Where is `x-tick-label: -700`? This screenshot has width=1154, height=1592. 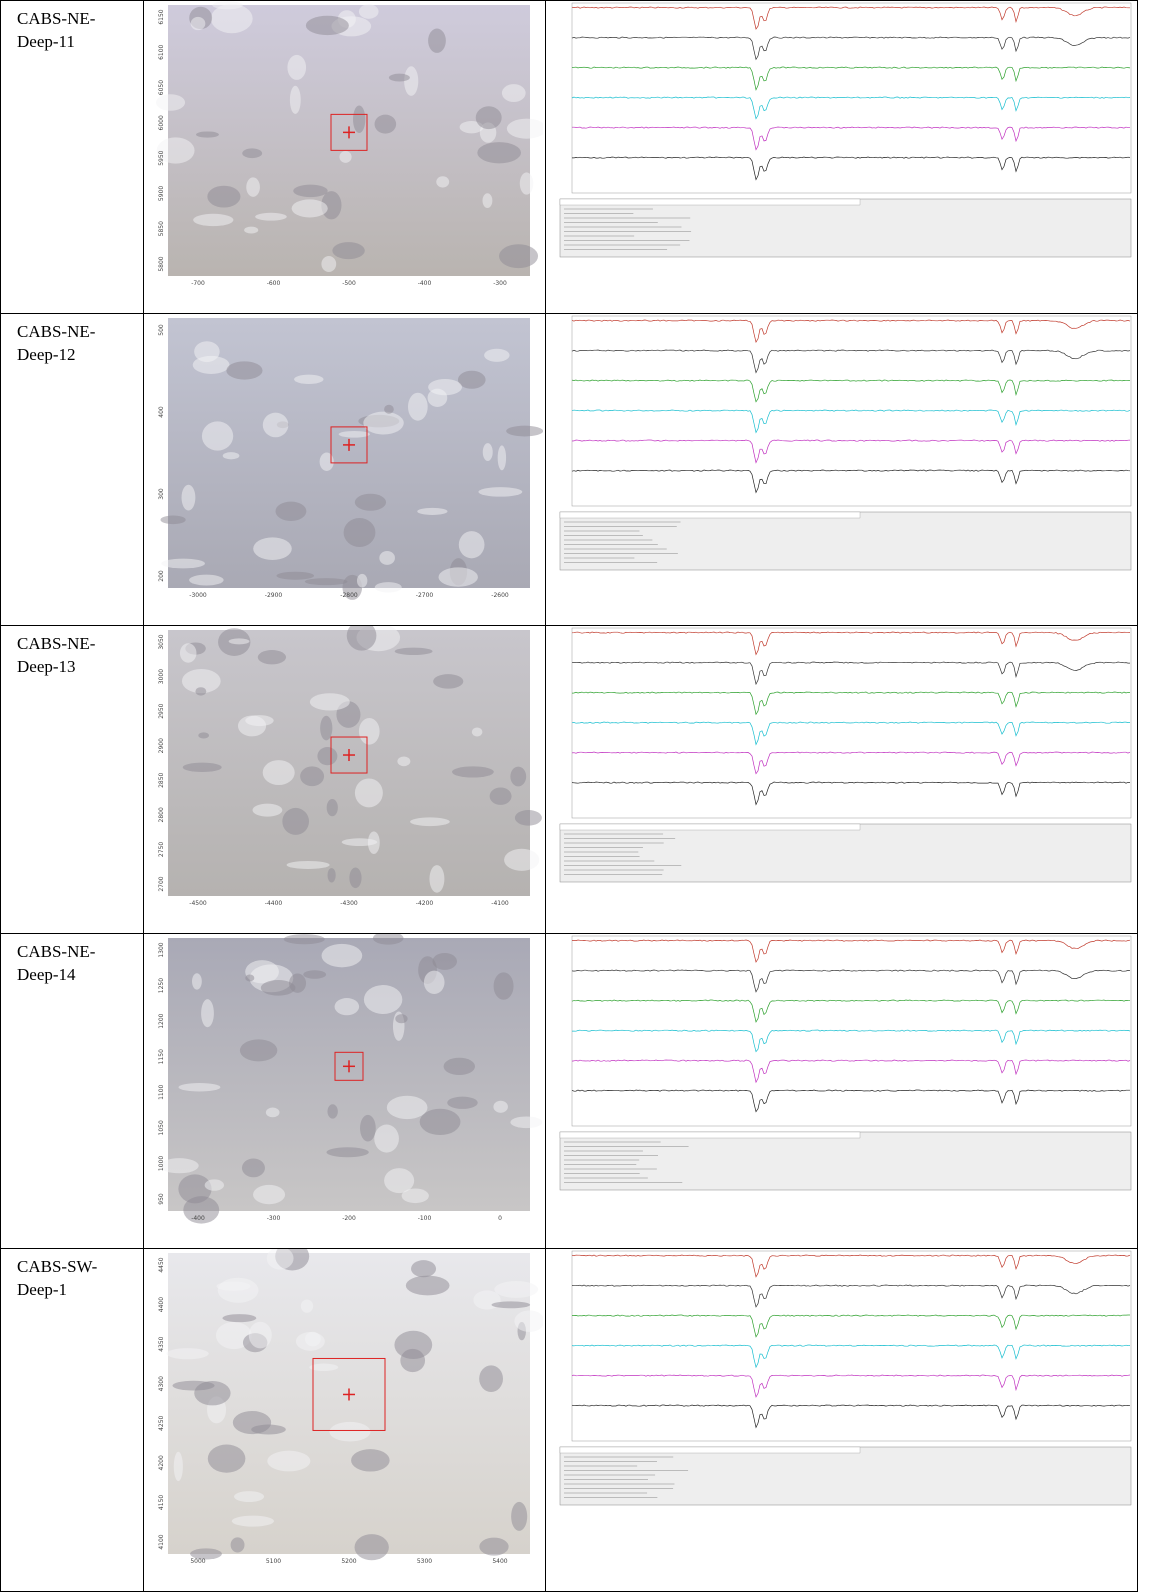
x-tick-label: -700 is located at coordinates (198, 283).